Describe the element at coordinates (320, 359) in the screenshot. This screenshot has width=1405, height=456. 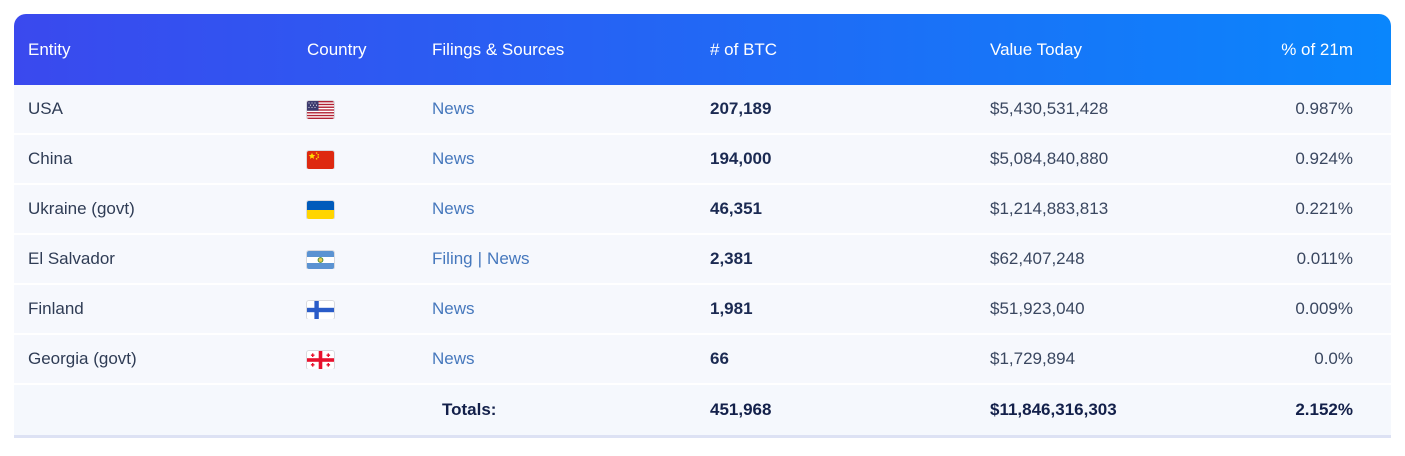
I see `flag-georgia-icon` at that location.